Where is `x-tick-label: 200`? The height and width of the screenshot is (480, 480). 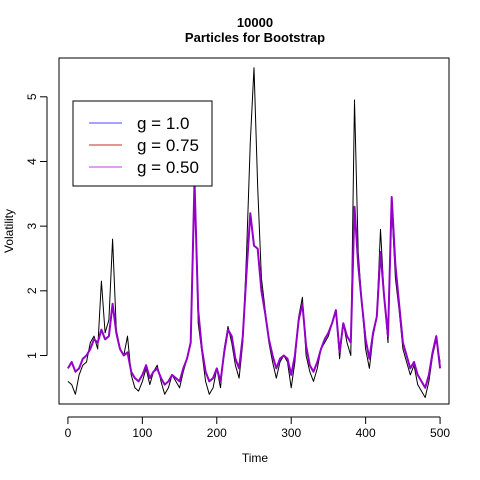
x-tick-label: 200 is located at coordinates (217, 433).